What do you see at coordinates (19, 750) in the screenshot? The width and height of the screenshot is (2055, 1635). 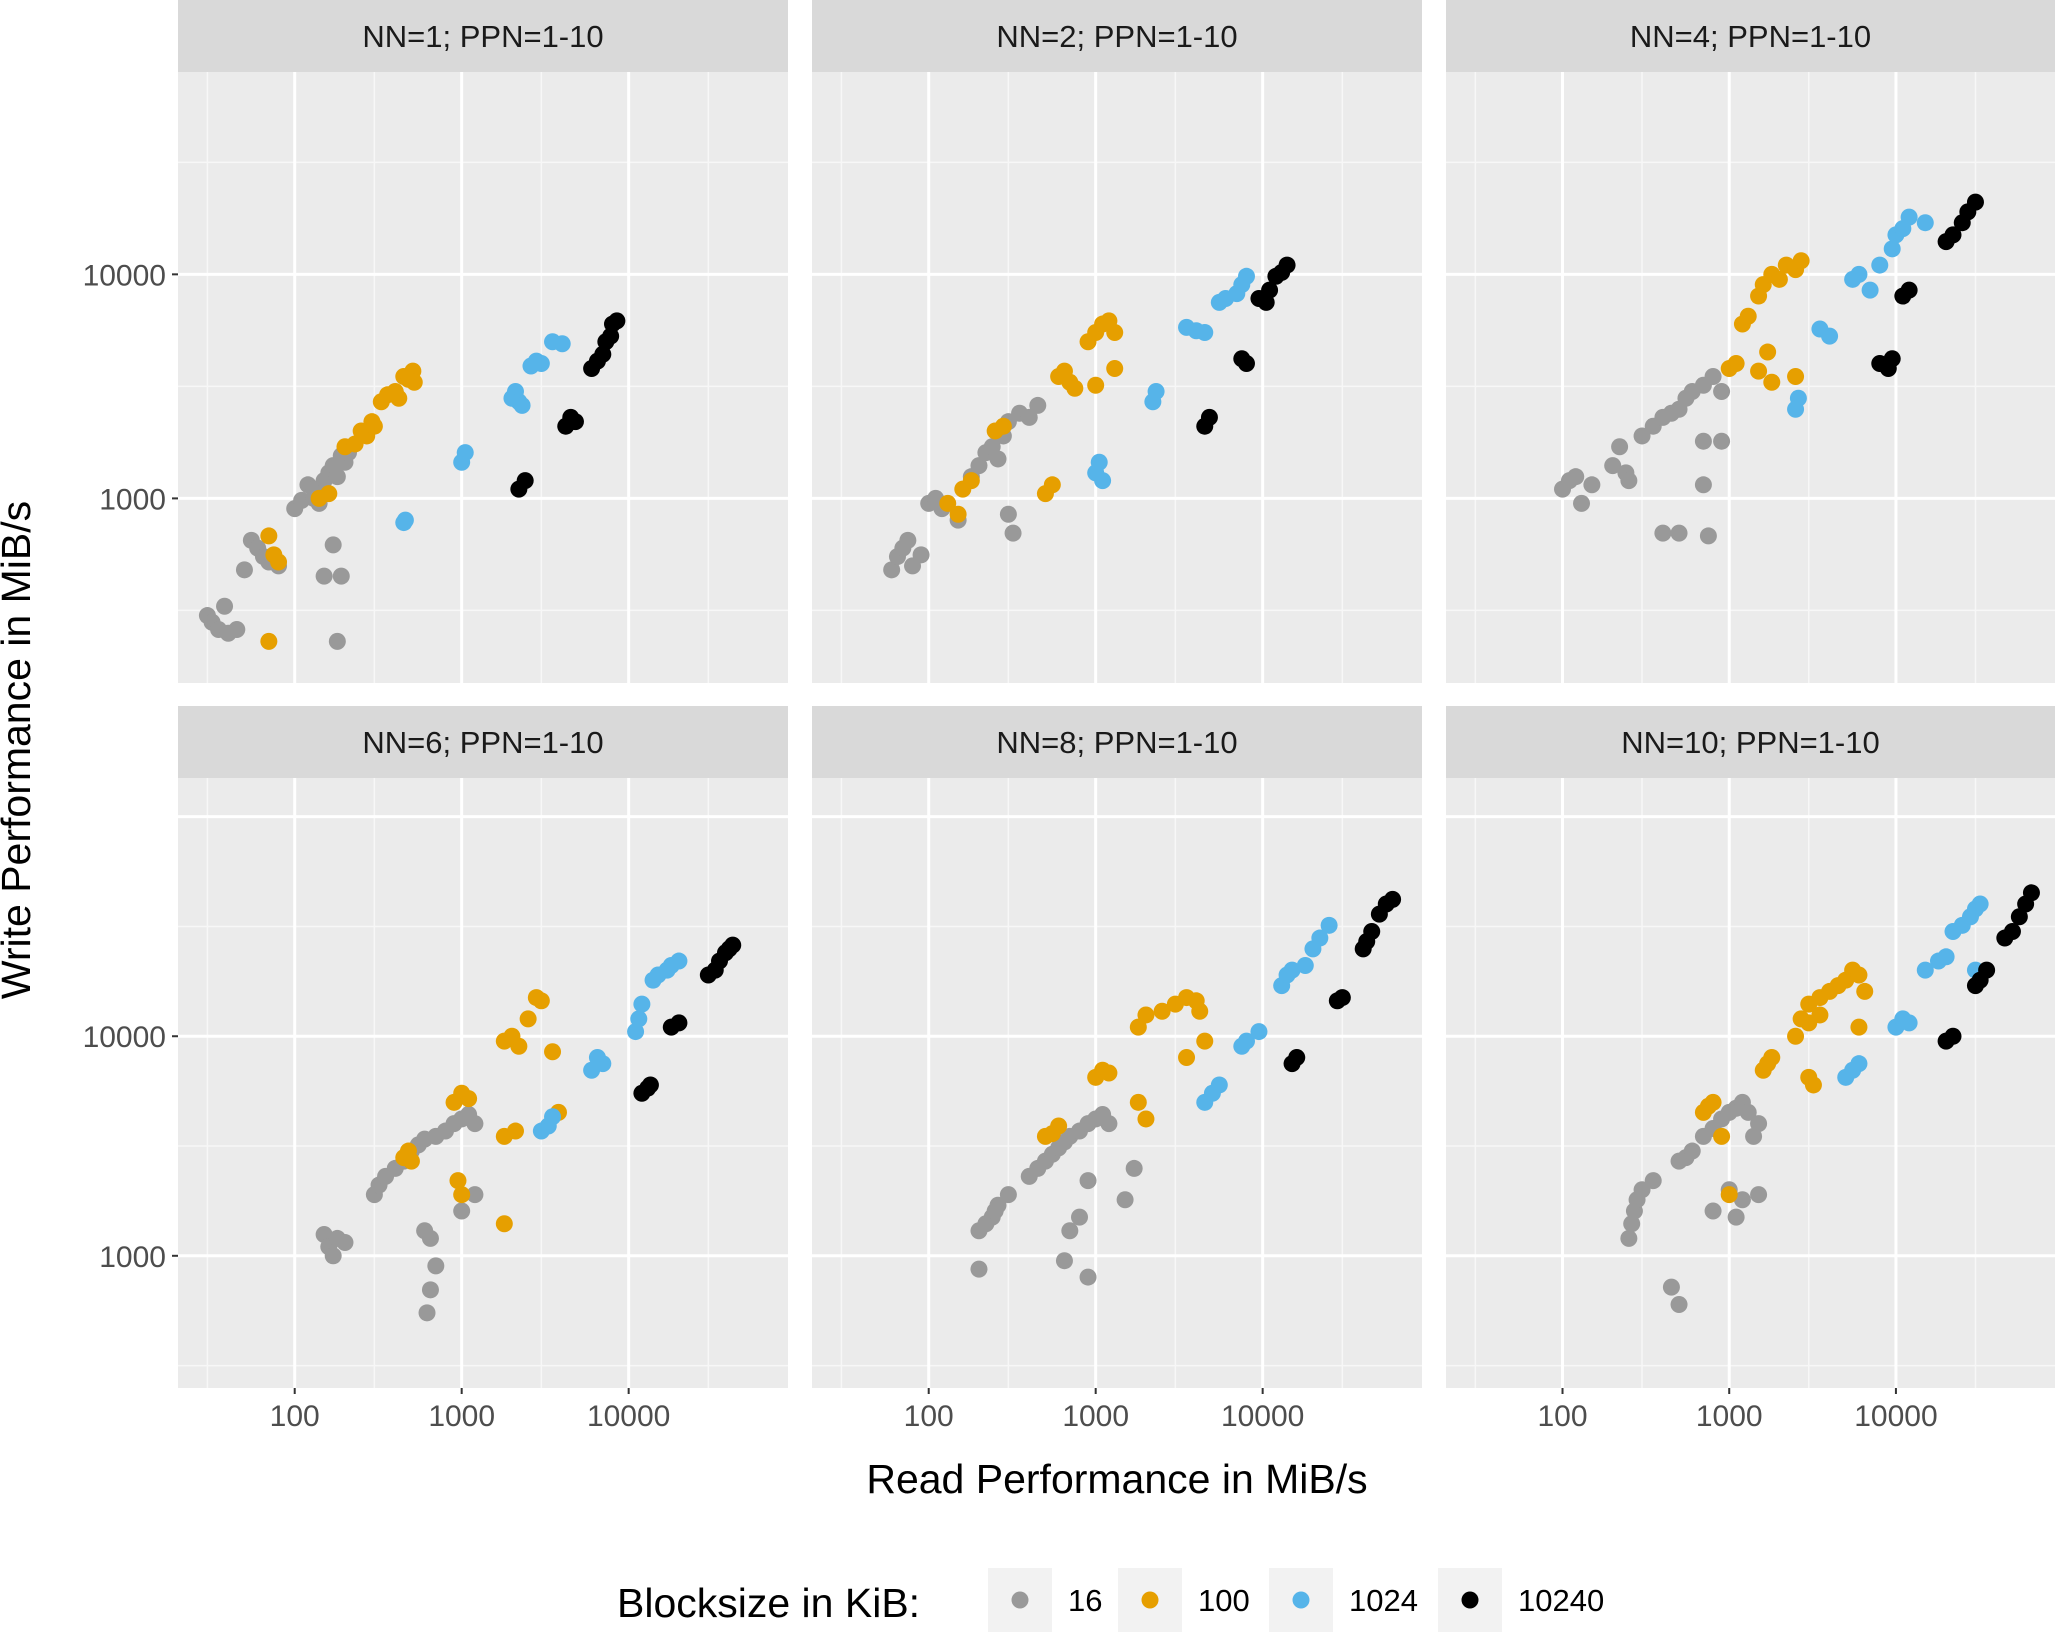 I see `y-axis-title: Write Performance in MiB/s` at bounding box center [19, 750].